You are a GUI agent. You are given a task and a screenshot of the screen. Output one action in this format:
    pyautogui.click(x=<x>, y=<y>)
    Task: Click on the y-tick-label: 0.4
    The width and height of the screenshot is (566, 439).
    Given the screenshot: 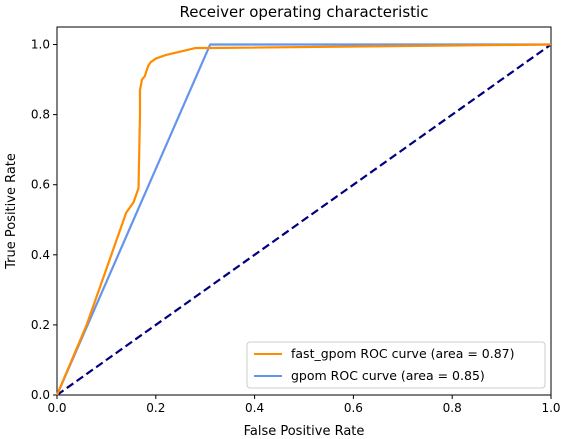 What is the action you would take?
    pyautogui.click(x=40, y=255)
    